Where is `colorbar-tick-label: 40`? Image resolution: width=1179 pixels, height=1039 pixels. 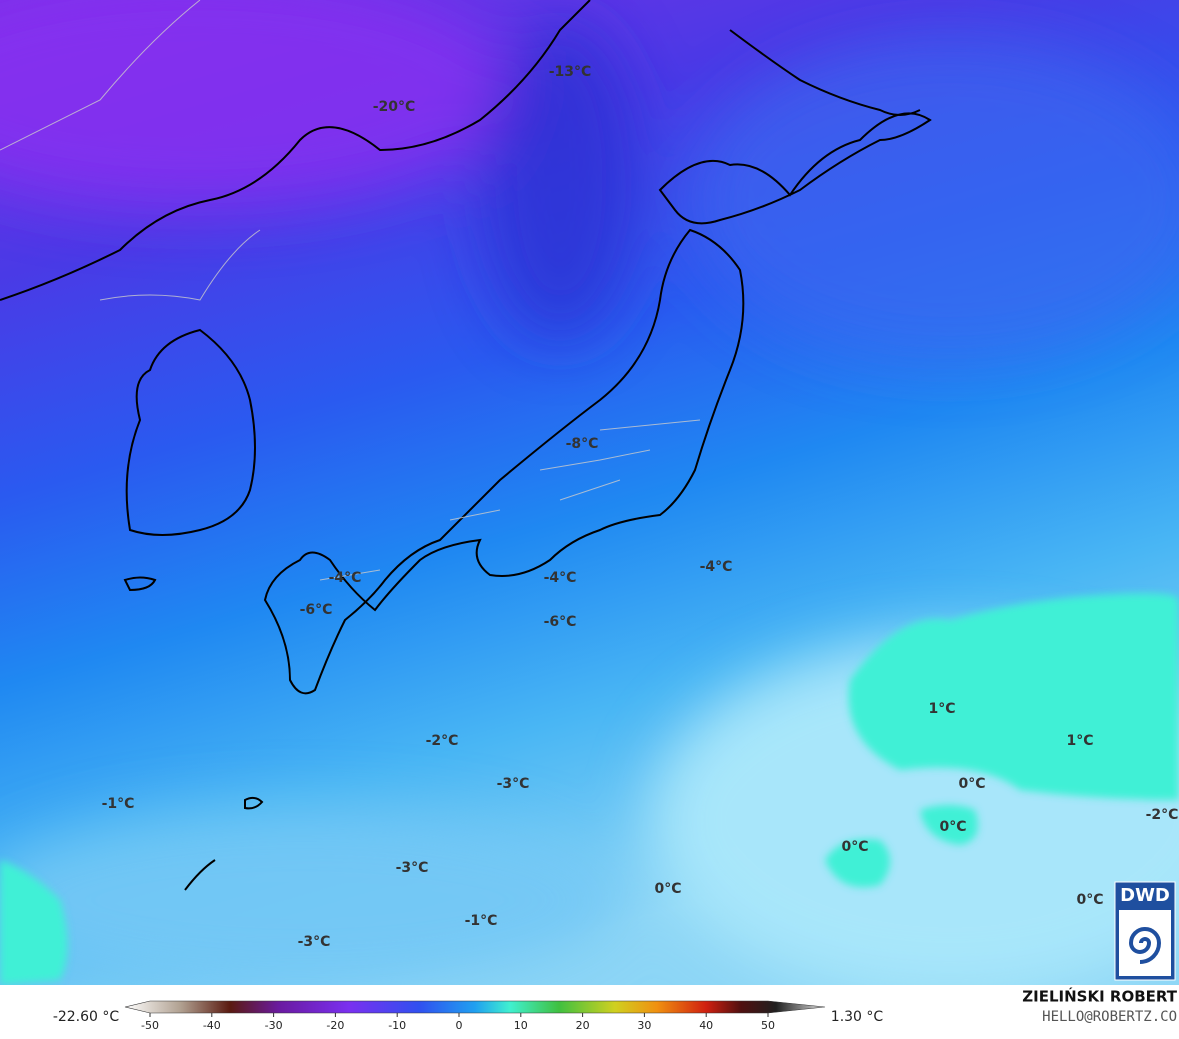 colorbar-tick-label: 40 is located at coordinates (706, 1025).